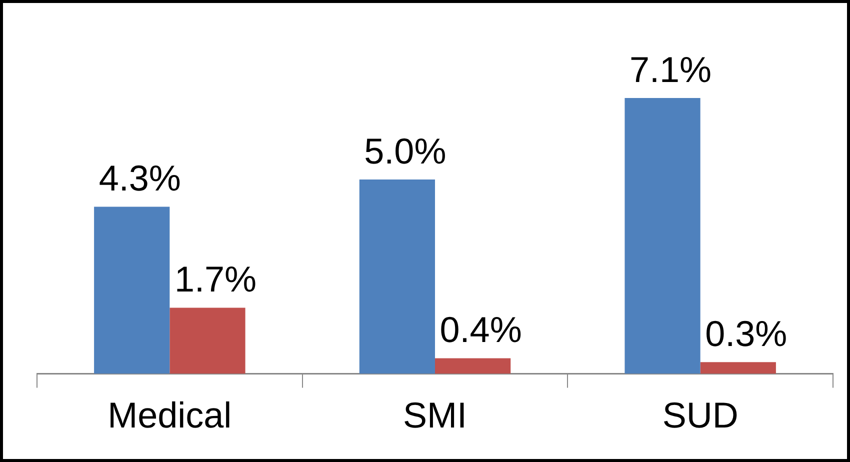 Image resolution: width=850 pixels, height=462 pixels. Describe the element at coordinates (170, 415) in the screenshot. I see `x-tick-label: Medical` at that location.